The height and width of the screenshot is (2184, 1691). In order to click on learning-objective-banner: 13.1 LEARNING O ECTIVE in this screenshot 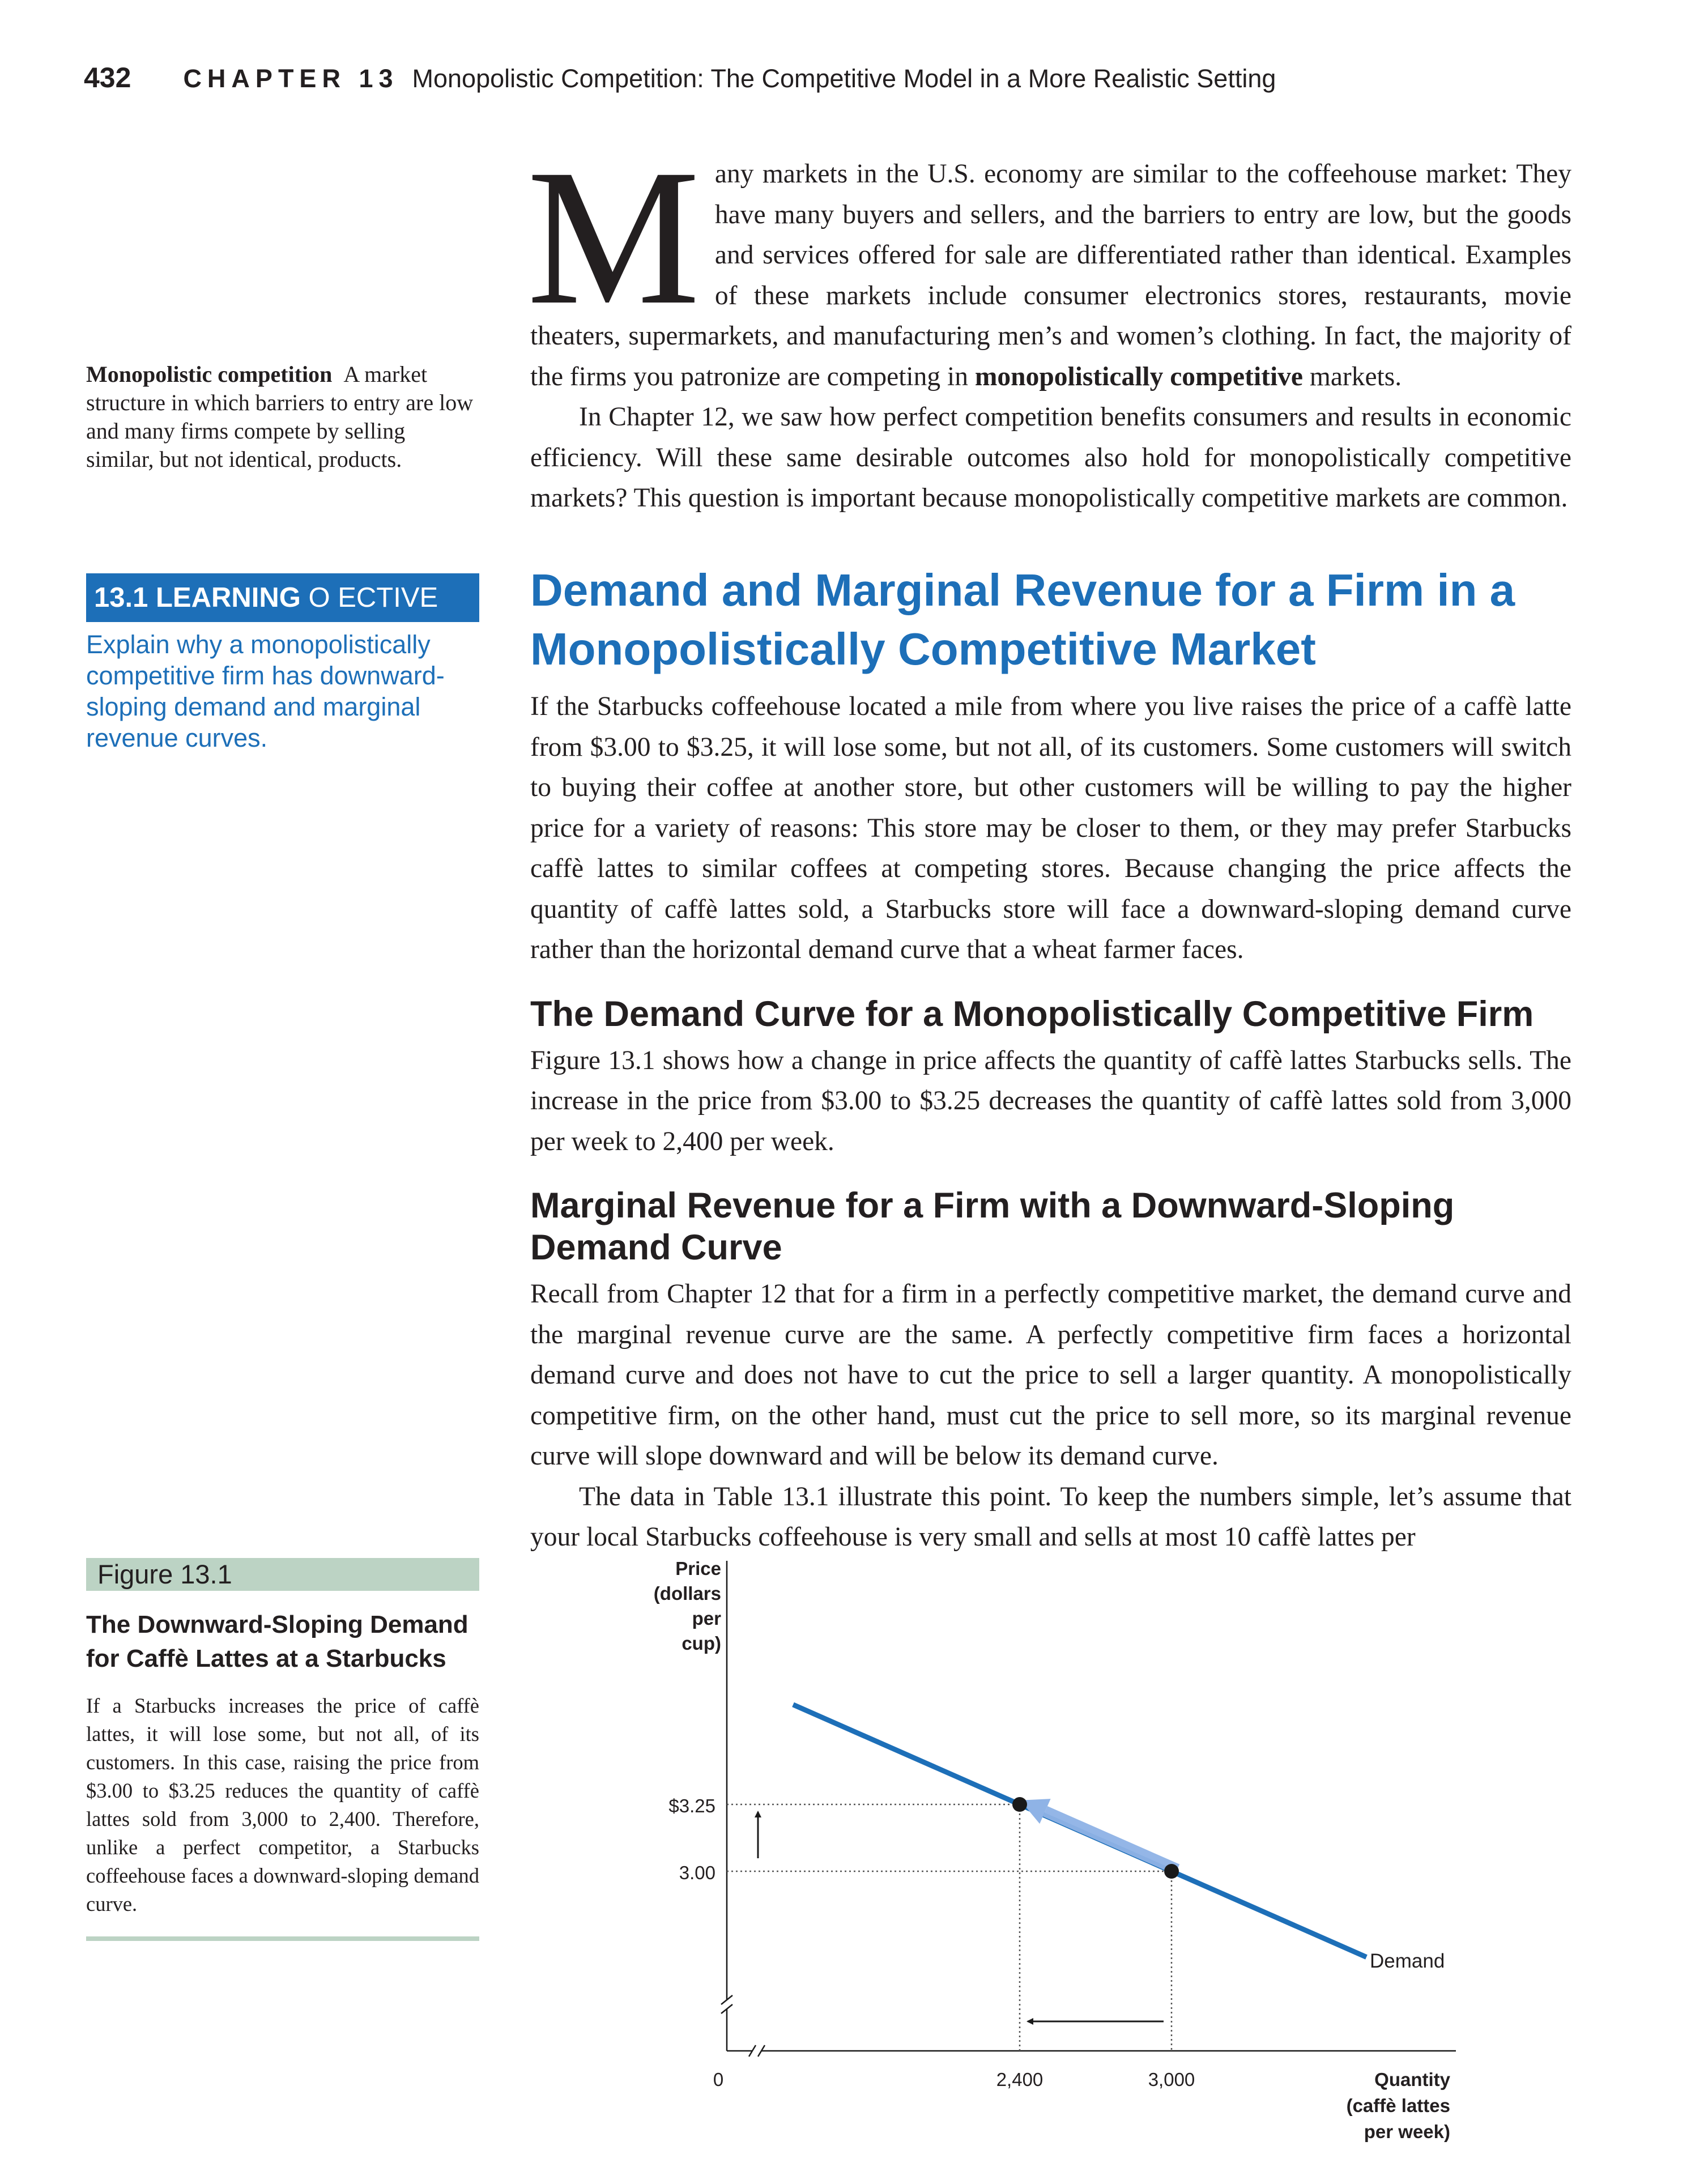, I will do `click(282, 597)`.